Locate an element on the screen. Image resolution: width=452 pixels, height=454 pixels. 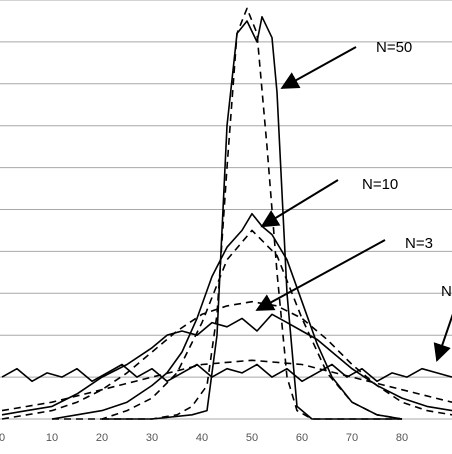
x-tick-label: 20 is located at coordinates (102, 438).